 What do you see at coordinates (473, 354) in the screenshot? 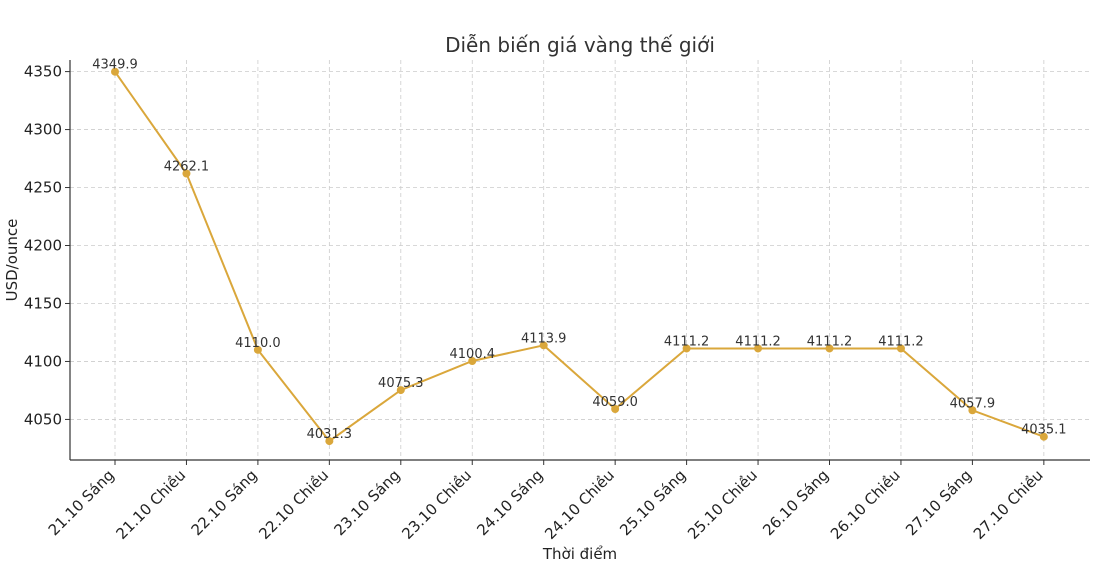
I see `data-label: 4100.4` at bounding box center [473, 354].